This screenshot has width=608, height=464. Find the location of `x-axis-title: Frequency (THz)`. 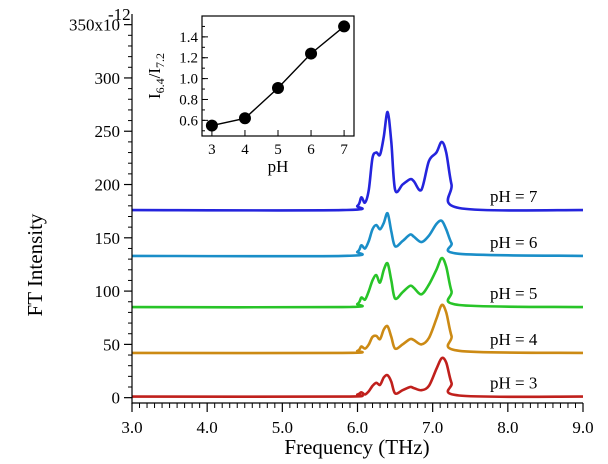

x-axis-title: Frequency (THz) is located at coordinates (356, 447).